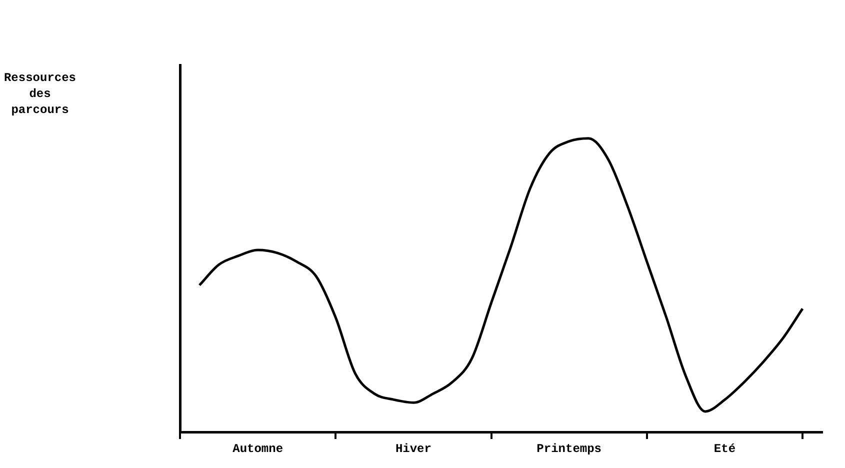 The height and width of the screenshot is (468, 845). What do you see at coordinates (725, 449) in the screenshot?
I see `x-tick-label: Eté` at bounding box center [725, 449].